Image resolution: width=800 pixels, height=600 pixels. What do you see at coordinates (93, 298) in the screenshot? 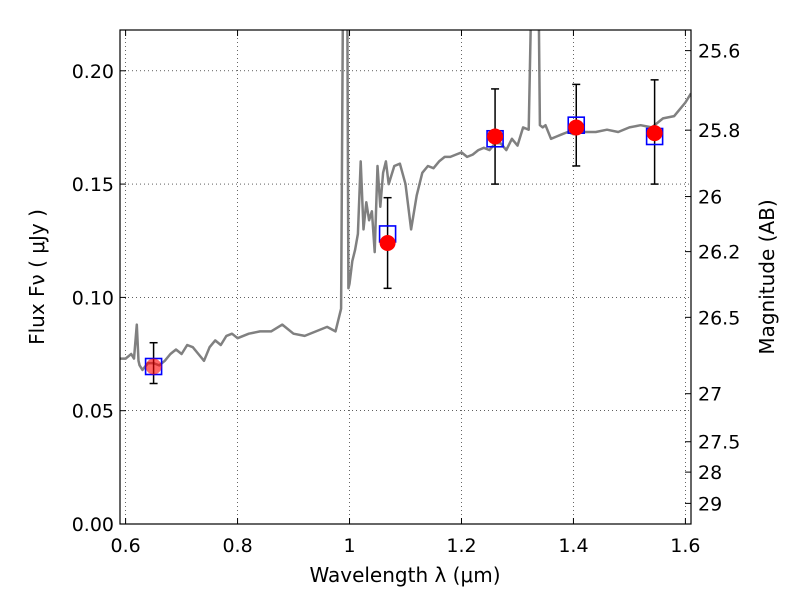
I see `y-tick-label: 0.10` at bounding box center [93, 298].